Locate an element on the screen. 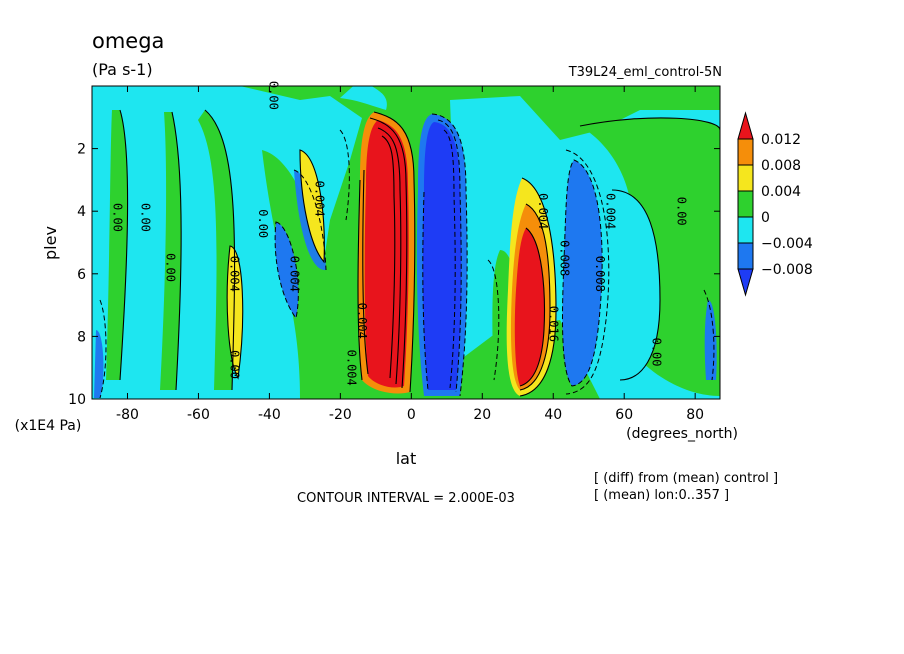 The width and height of the screenshot is (904, 654). negative-cell-nh is located at coordinates (582, 273).